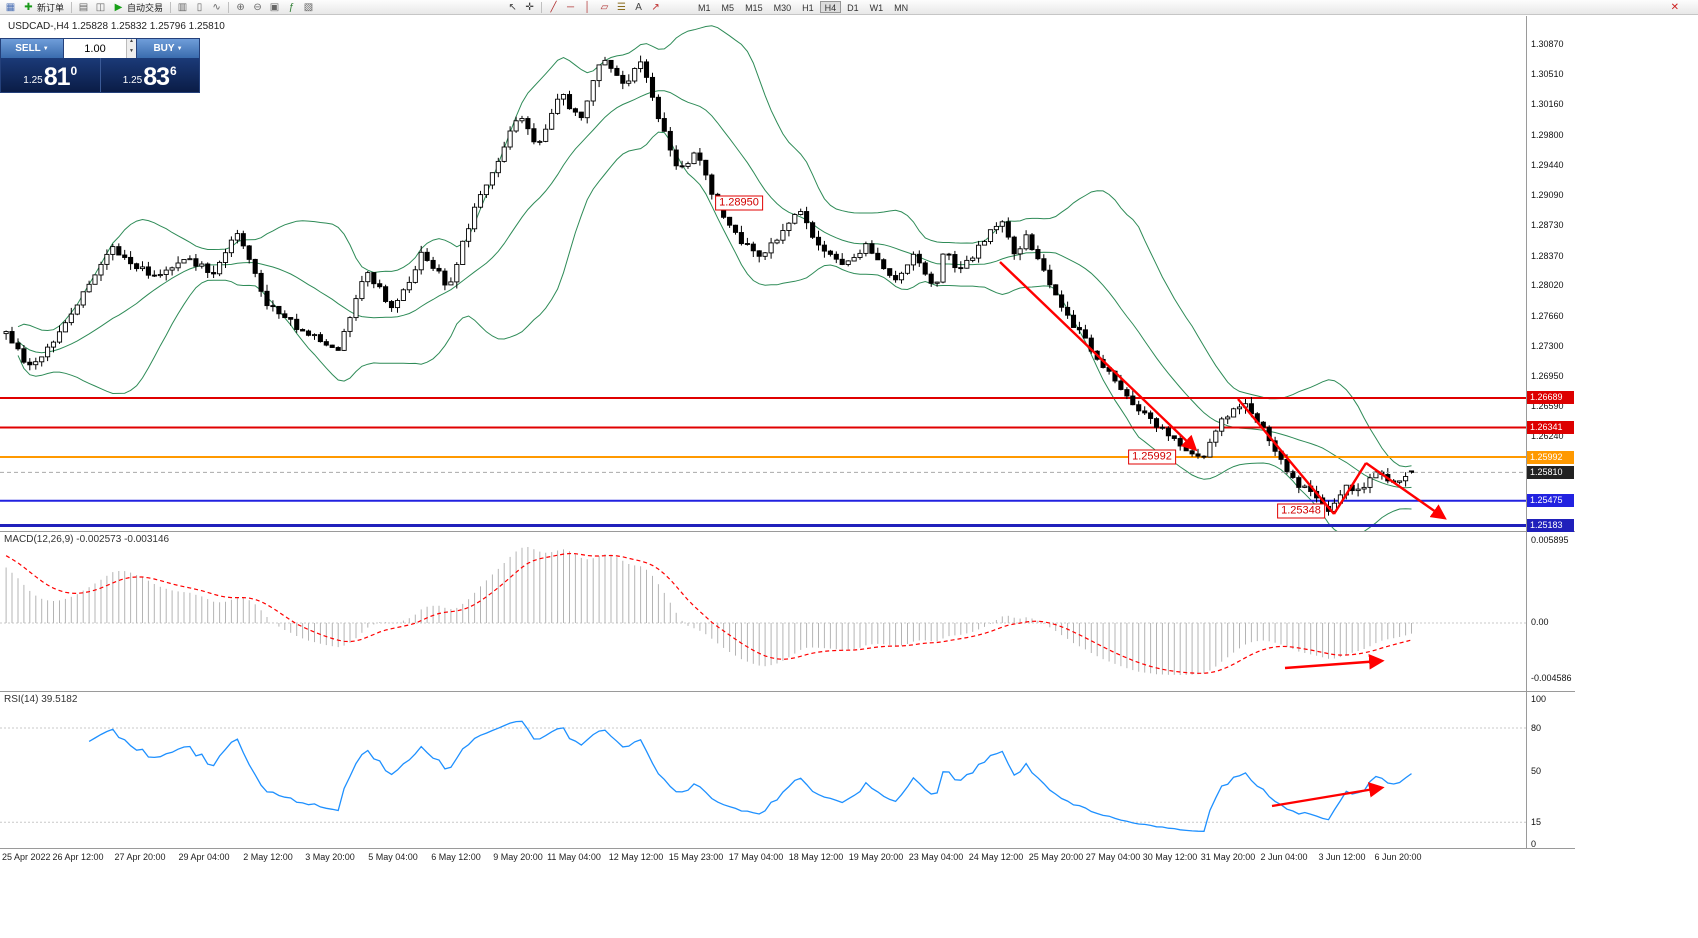 Image resolution: width=1698 pixels, height=938 pixels. What do you see at coordinates (1536, 728) in the screenshot?
I see `rsi-axis-label: 80` at bounding box center [1536, 728].